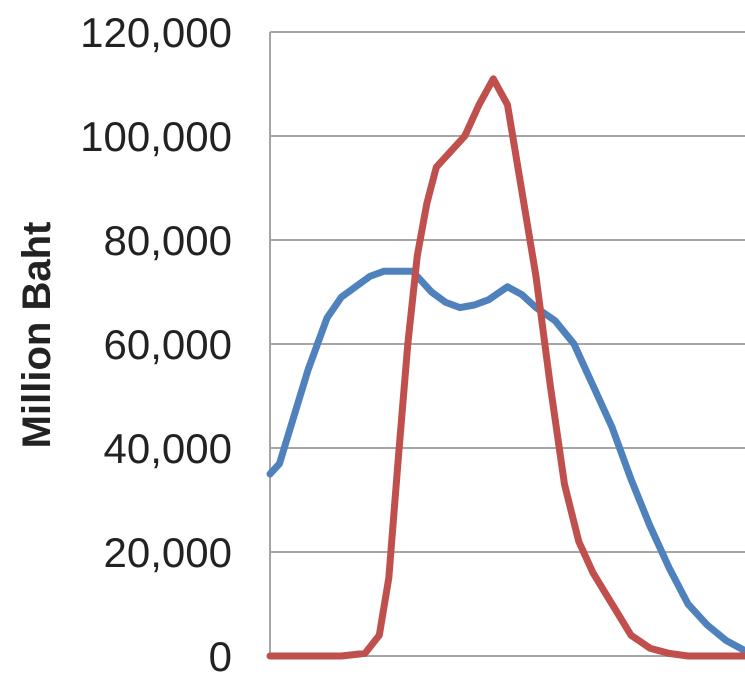 The image size is (745, 678). Describe the element at coordinates (37, 335) in the screenshot. I see `y-axis-title: Million Baht` at that location.